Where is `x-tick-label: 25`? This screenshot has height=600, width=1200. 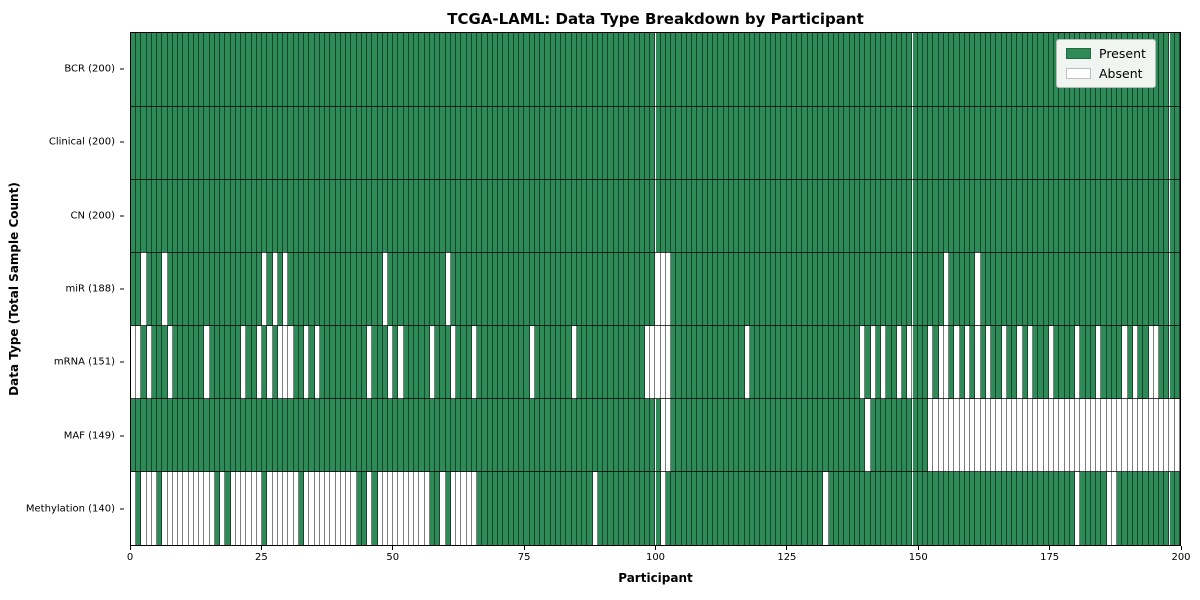 x-tick-label: 25 is located at coordinates (261, 557).